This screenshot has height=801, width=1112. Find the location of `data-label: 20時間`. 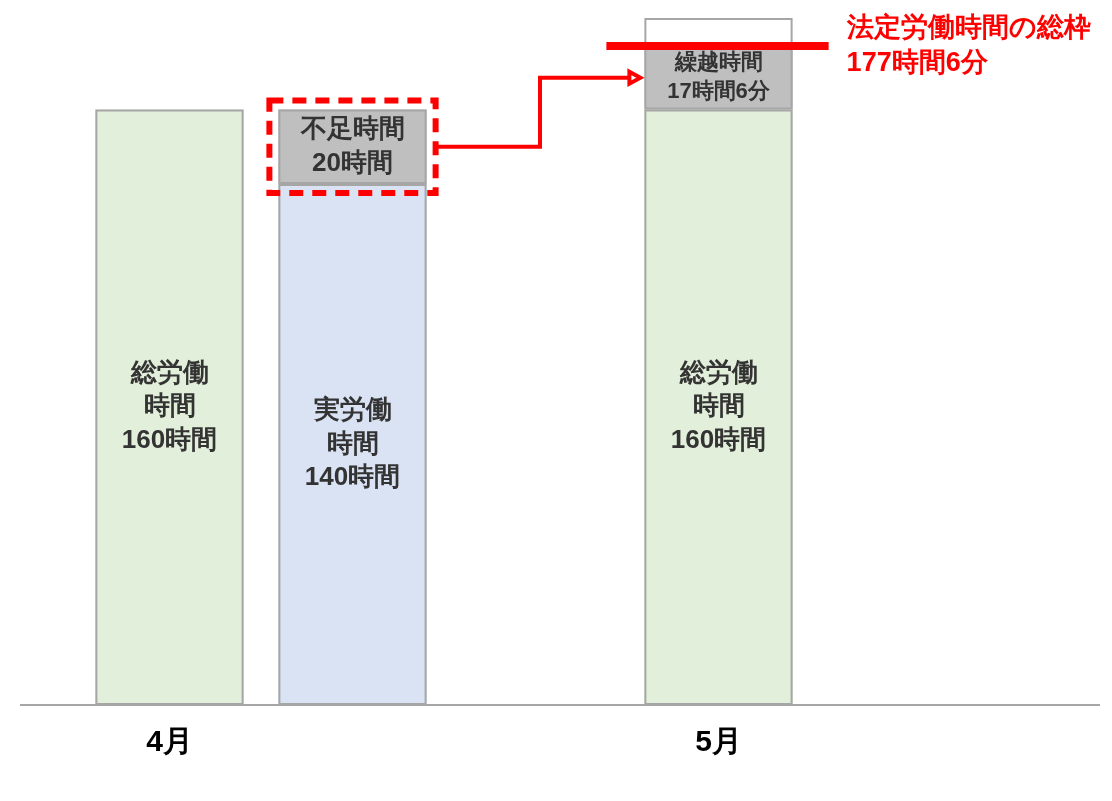

data-label: 20時間 is located at coordinates (352, 161).